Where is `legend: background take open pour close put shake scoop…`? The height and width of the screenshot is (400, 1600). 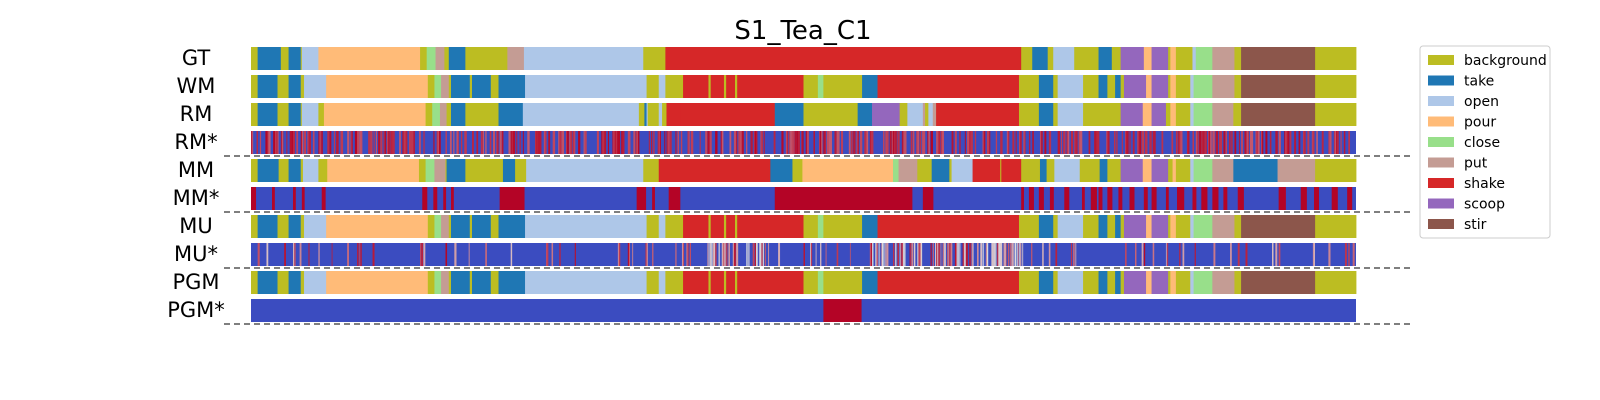 legend: background take open pour close put shake scoop… is located at coordinates (1485, 142).